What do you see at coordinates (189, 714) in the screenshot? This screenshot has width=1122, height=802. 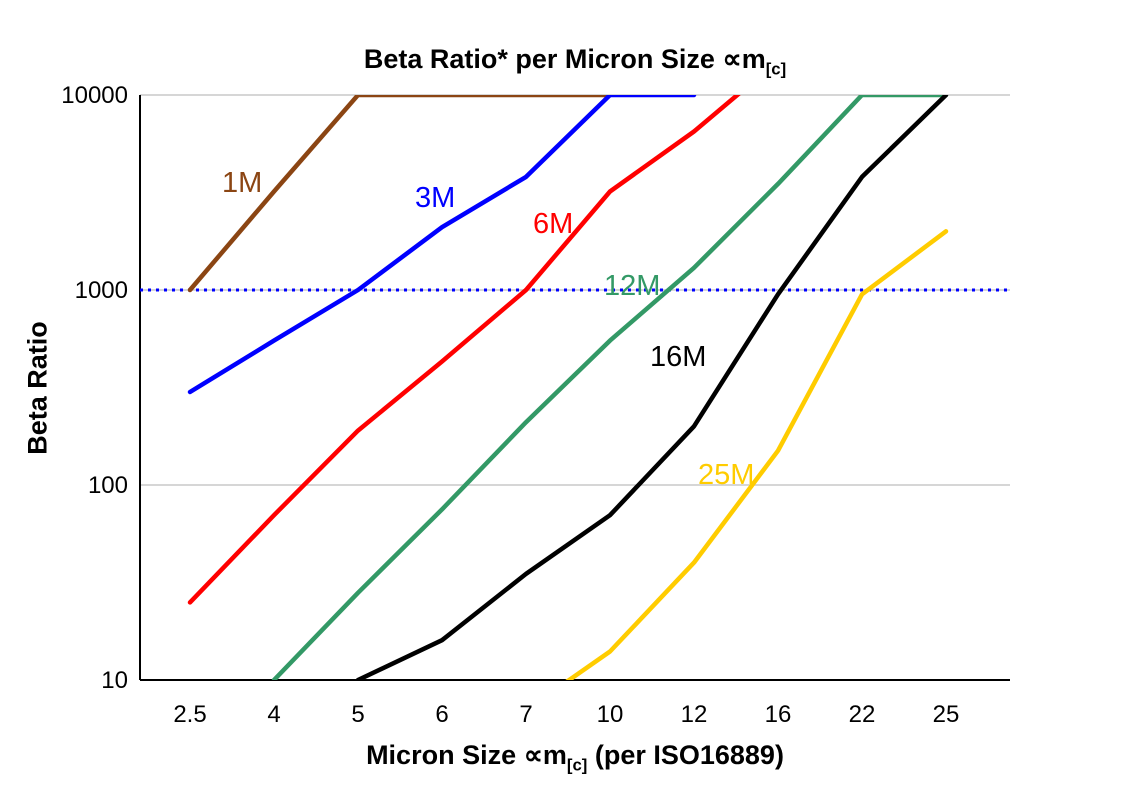 I see `x-tick-label-2.5: 2.5` at bounding box center [189, 714].